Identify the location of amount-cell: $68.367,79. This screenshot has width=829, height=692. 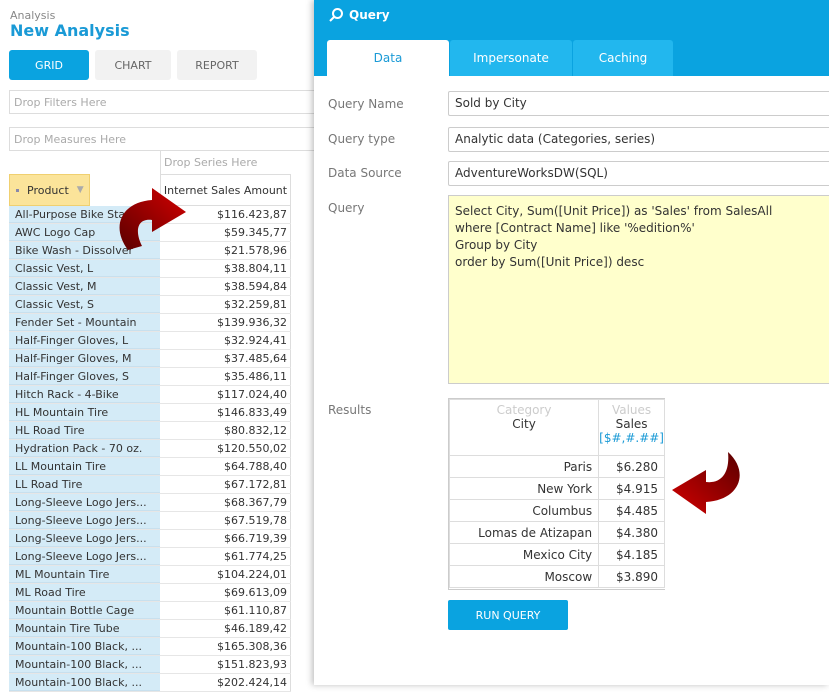
(225, 502).